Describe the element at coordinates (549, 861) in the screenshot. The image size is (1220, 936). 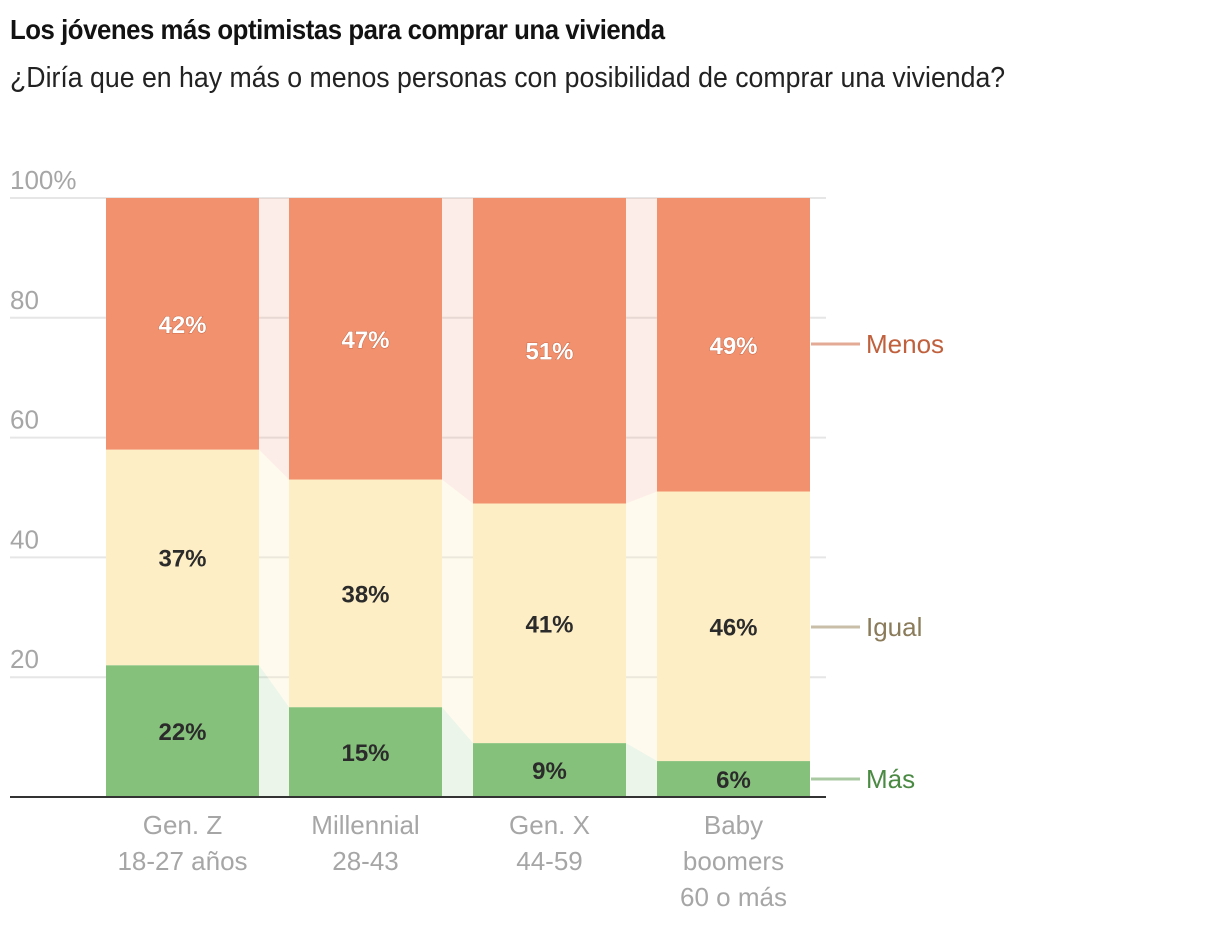
I see `x-tick-label: 44-59` at that location.